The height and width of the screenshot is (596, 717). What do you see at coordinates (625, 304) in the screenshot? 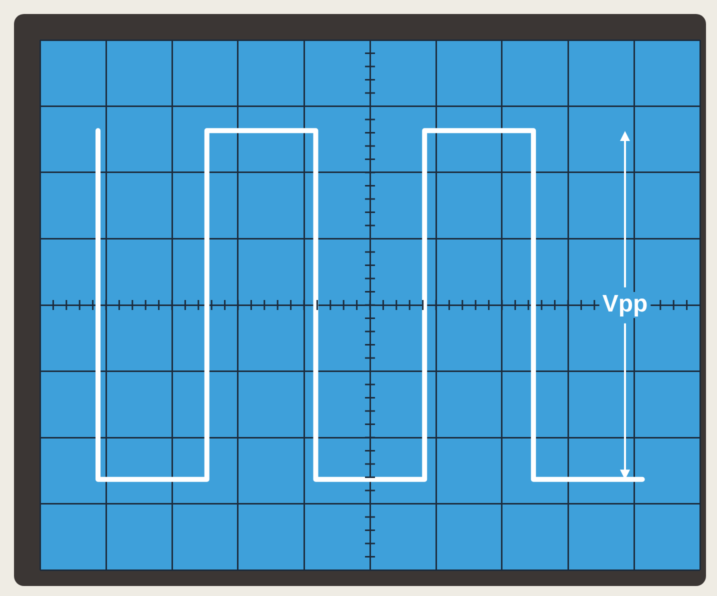
I see `annotation: Vpp` at bounding box center [625, 304].